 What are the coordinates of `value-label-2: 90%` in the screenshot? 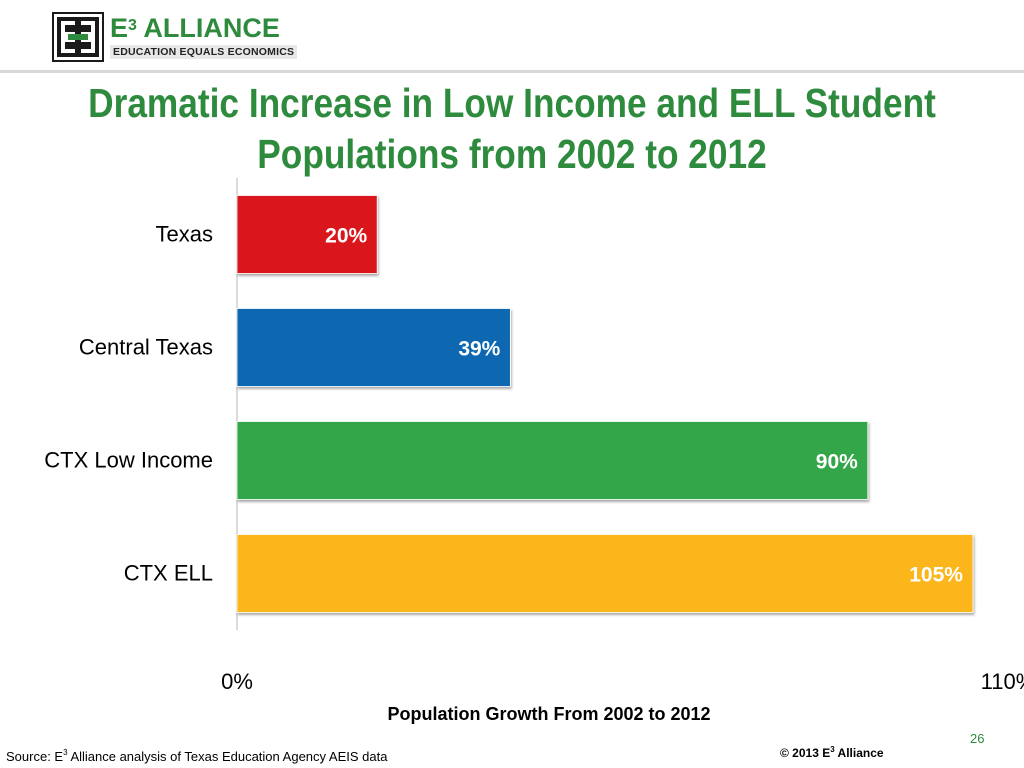 It's located at (837, 462).